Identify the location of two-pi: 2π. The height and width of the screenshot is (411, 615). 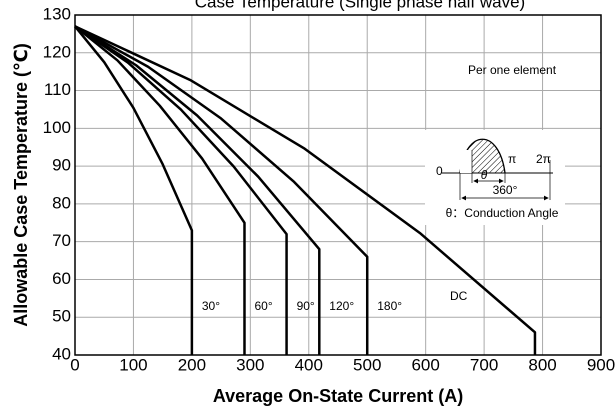
(543, 159).